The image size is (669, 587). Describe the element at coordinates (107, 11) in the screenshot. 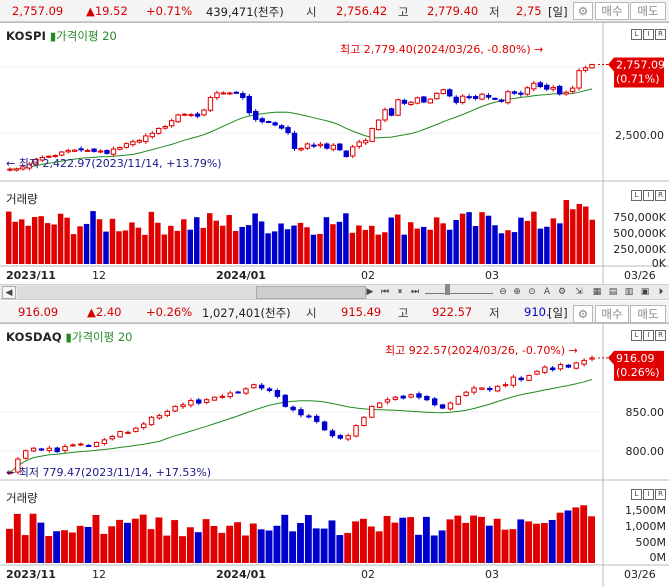

I see `kospi-change: ▲19.52` at that location.